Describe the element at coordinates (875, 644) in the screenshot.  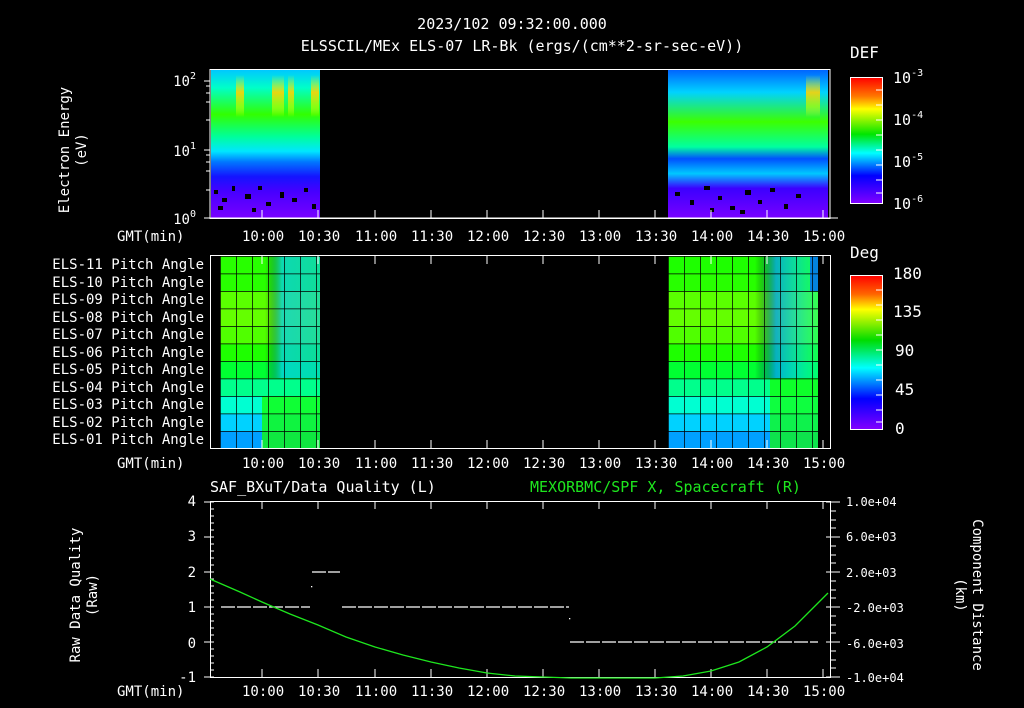
I see `distance-ytick: -6.0e+03` at that location.